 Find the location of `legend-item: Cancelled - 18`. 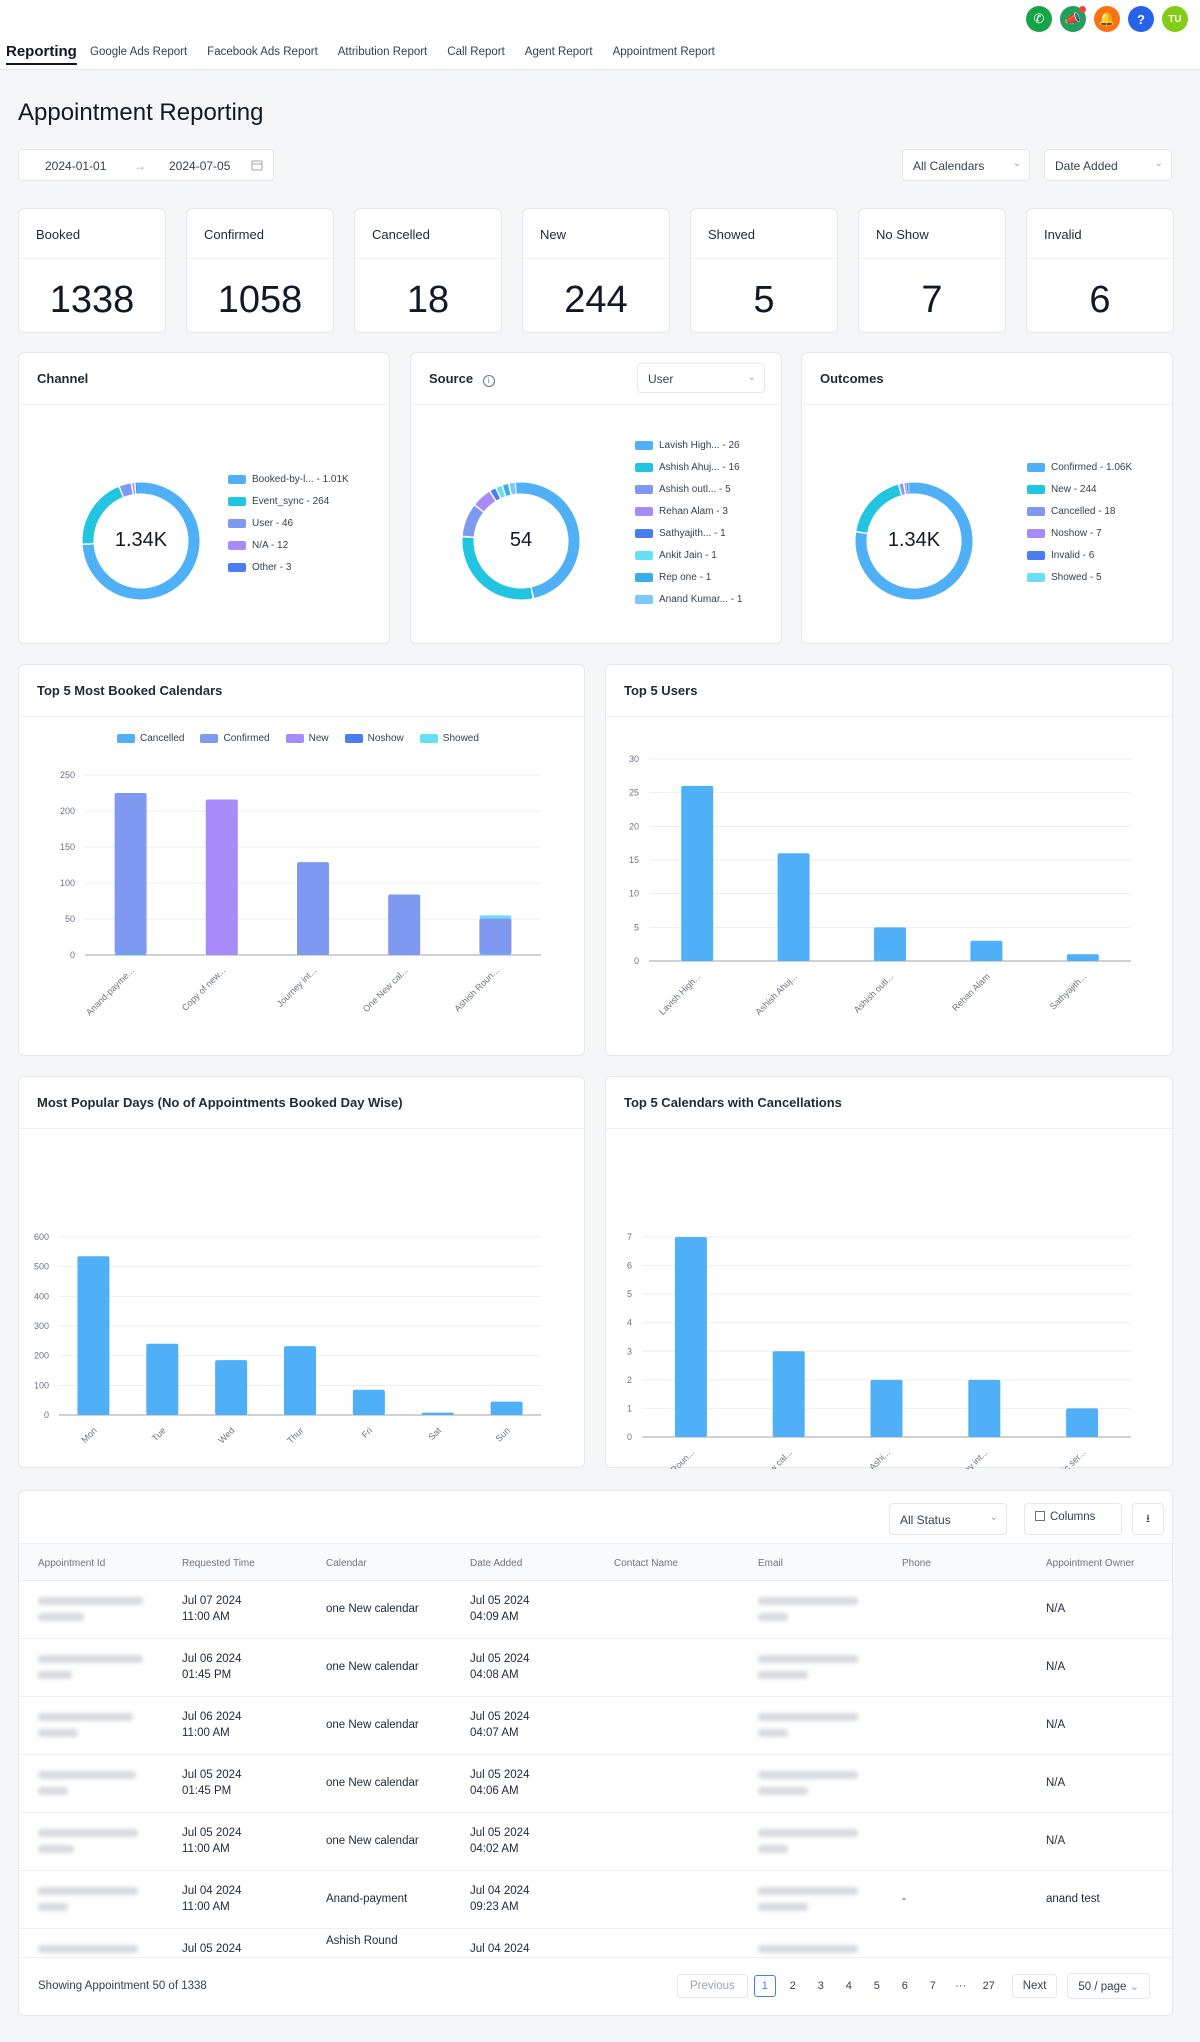

legend-item: Cancelled - 18 is located at coordinates (1079, 511).